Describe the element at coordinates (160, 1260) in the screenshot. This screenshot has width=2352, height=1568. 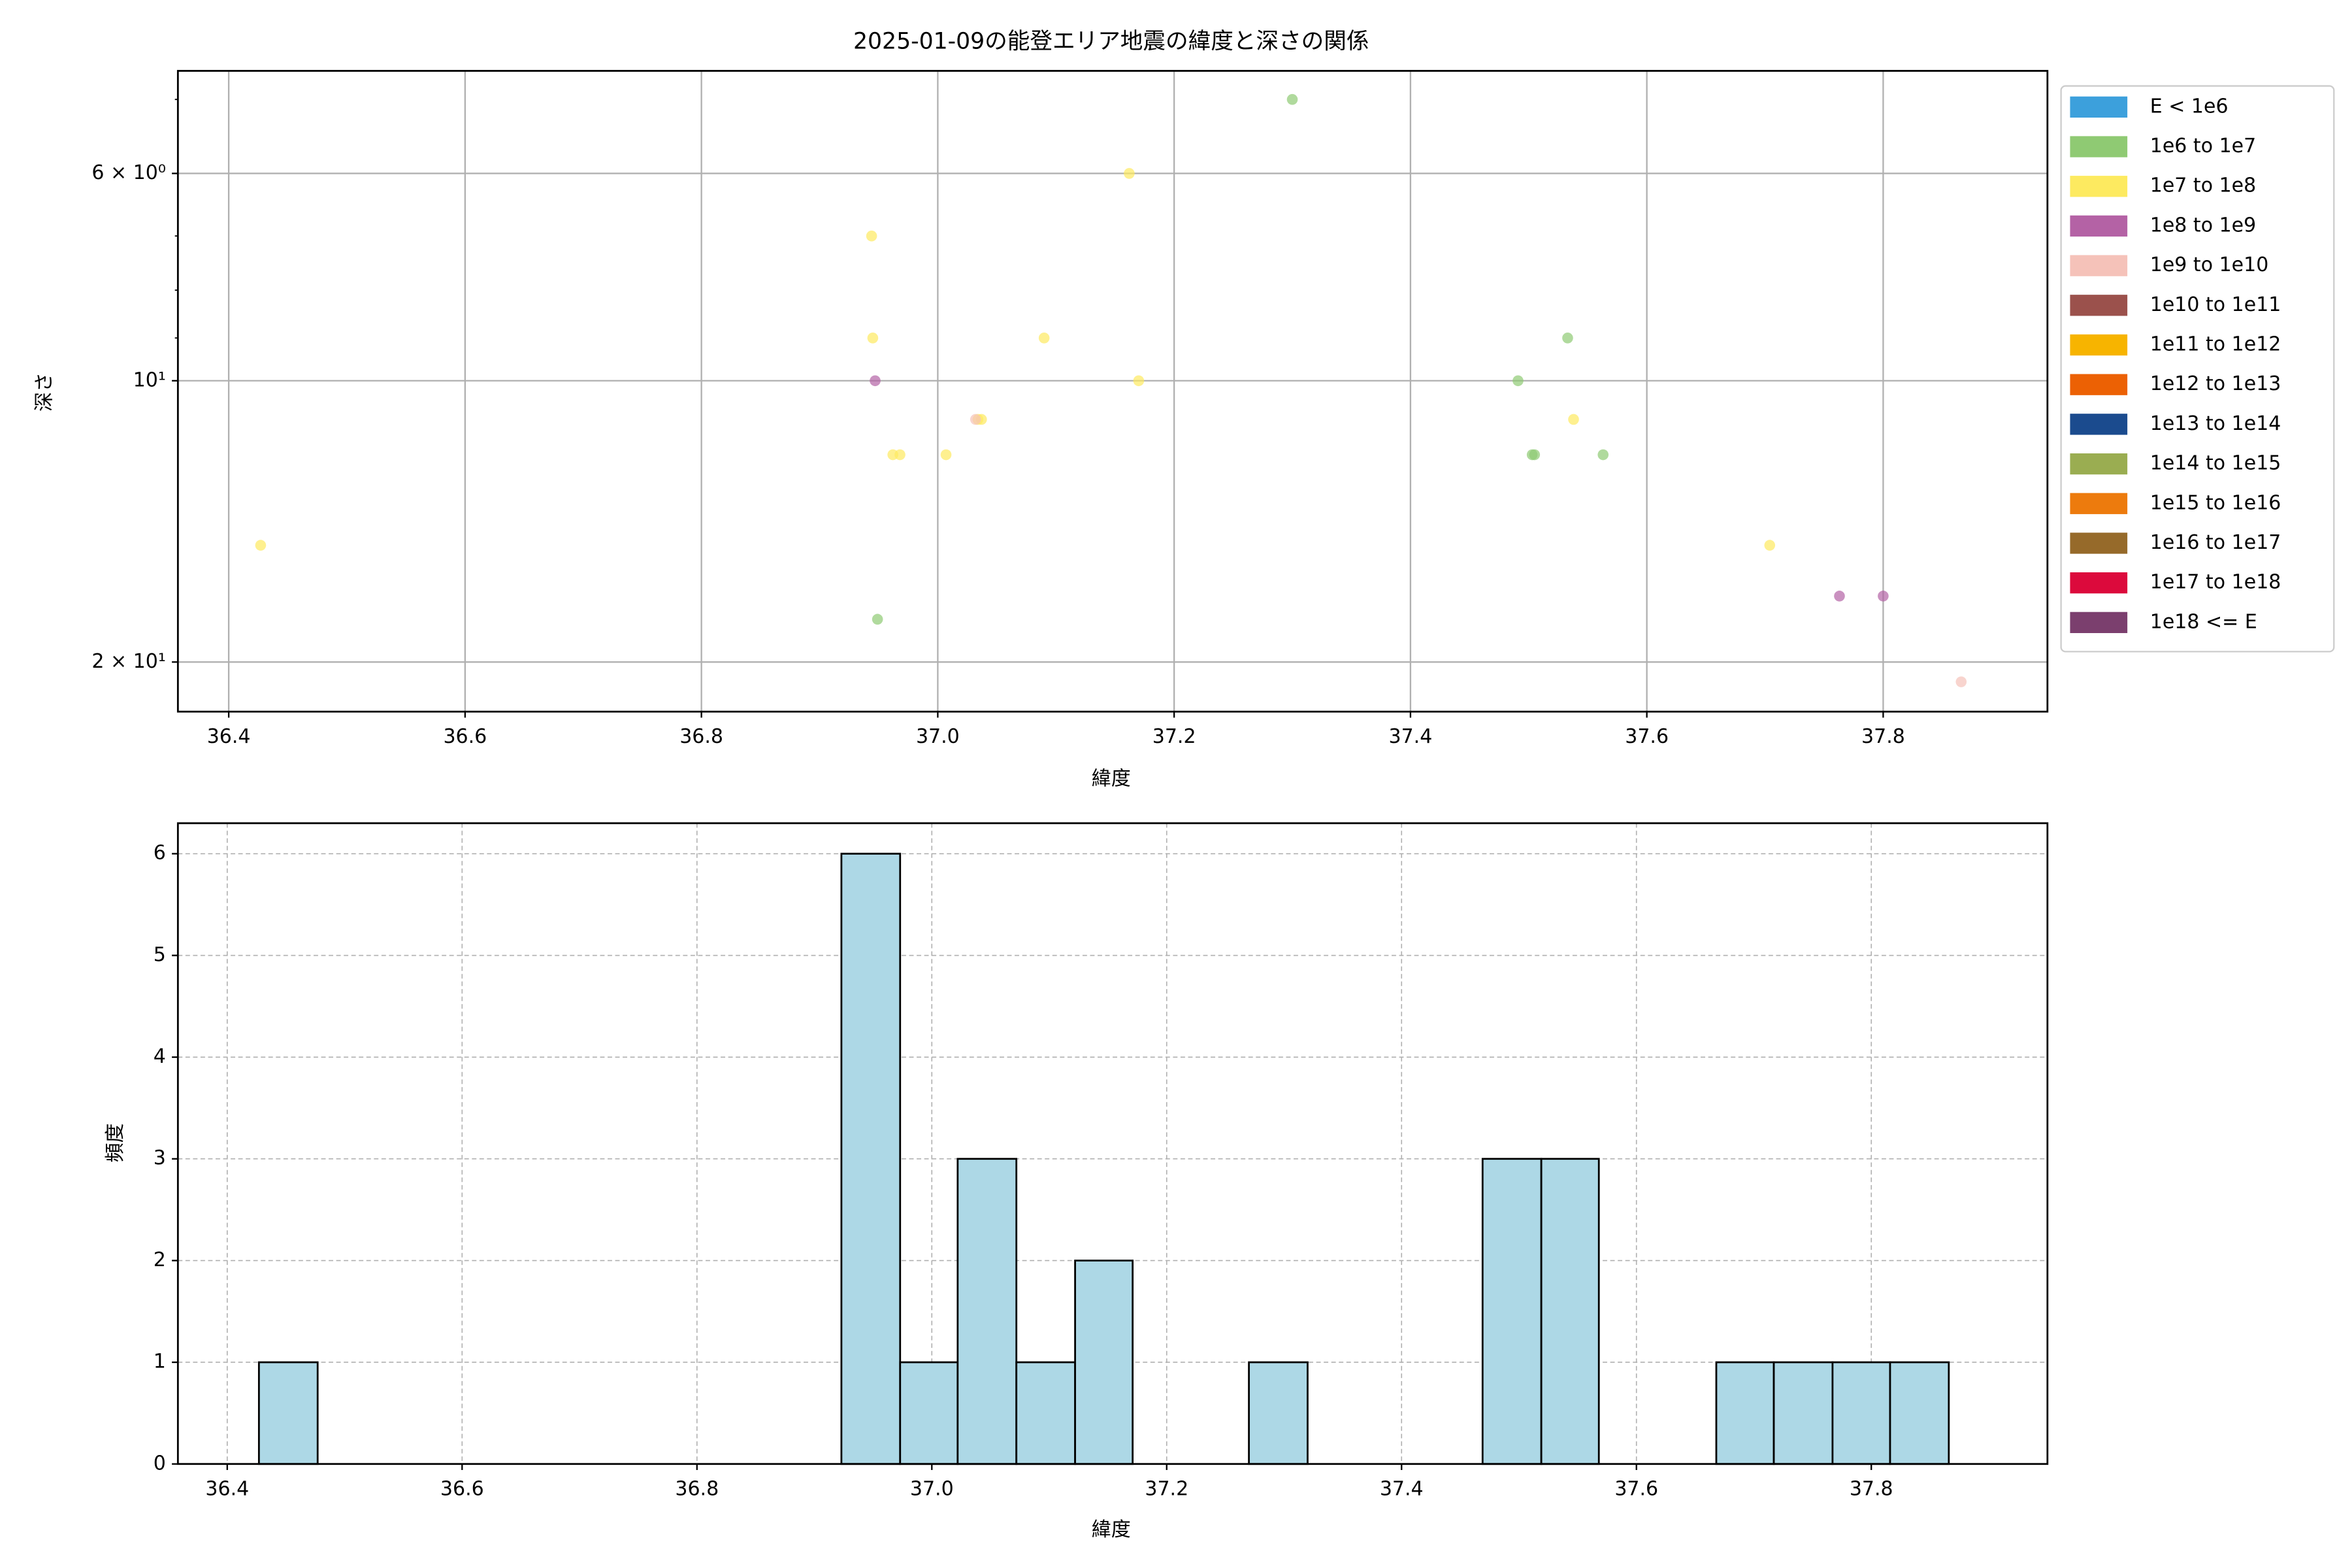
I see `y-tick-label: 2` at that location.